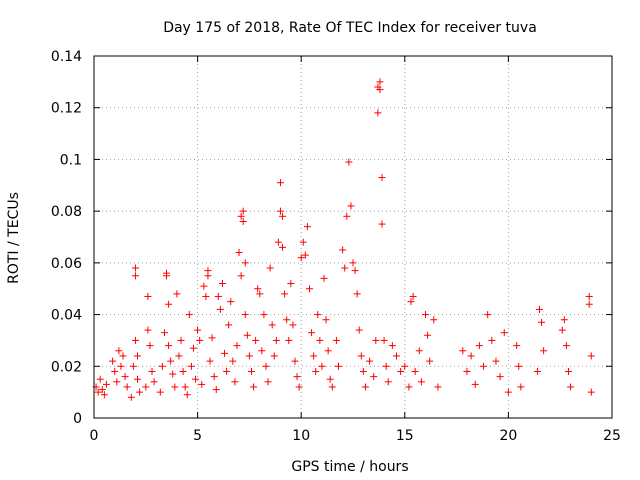 This screenshot has height=480, width=640. What do you see at coordinates (77, 419) in the screenshot?
I see `y-tick-label: 0` at bounding box center [77, 419].